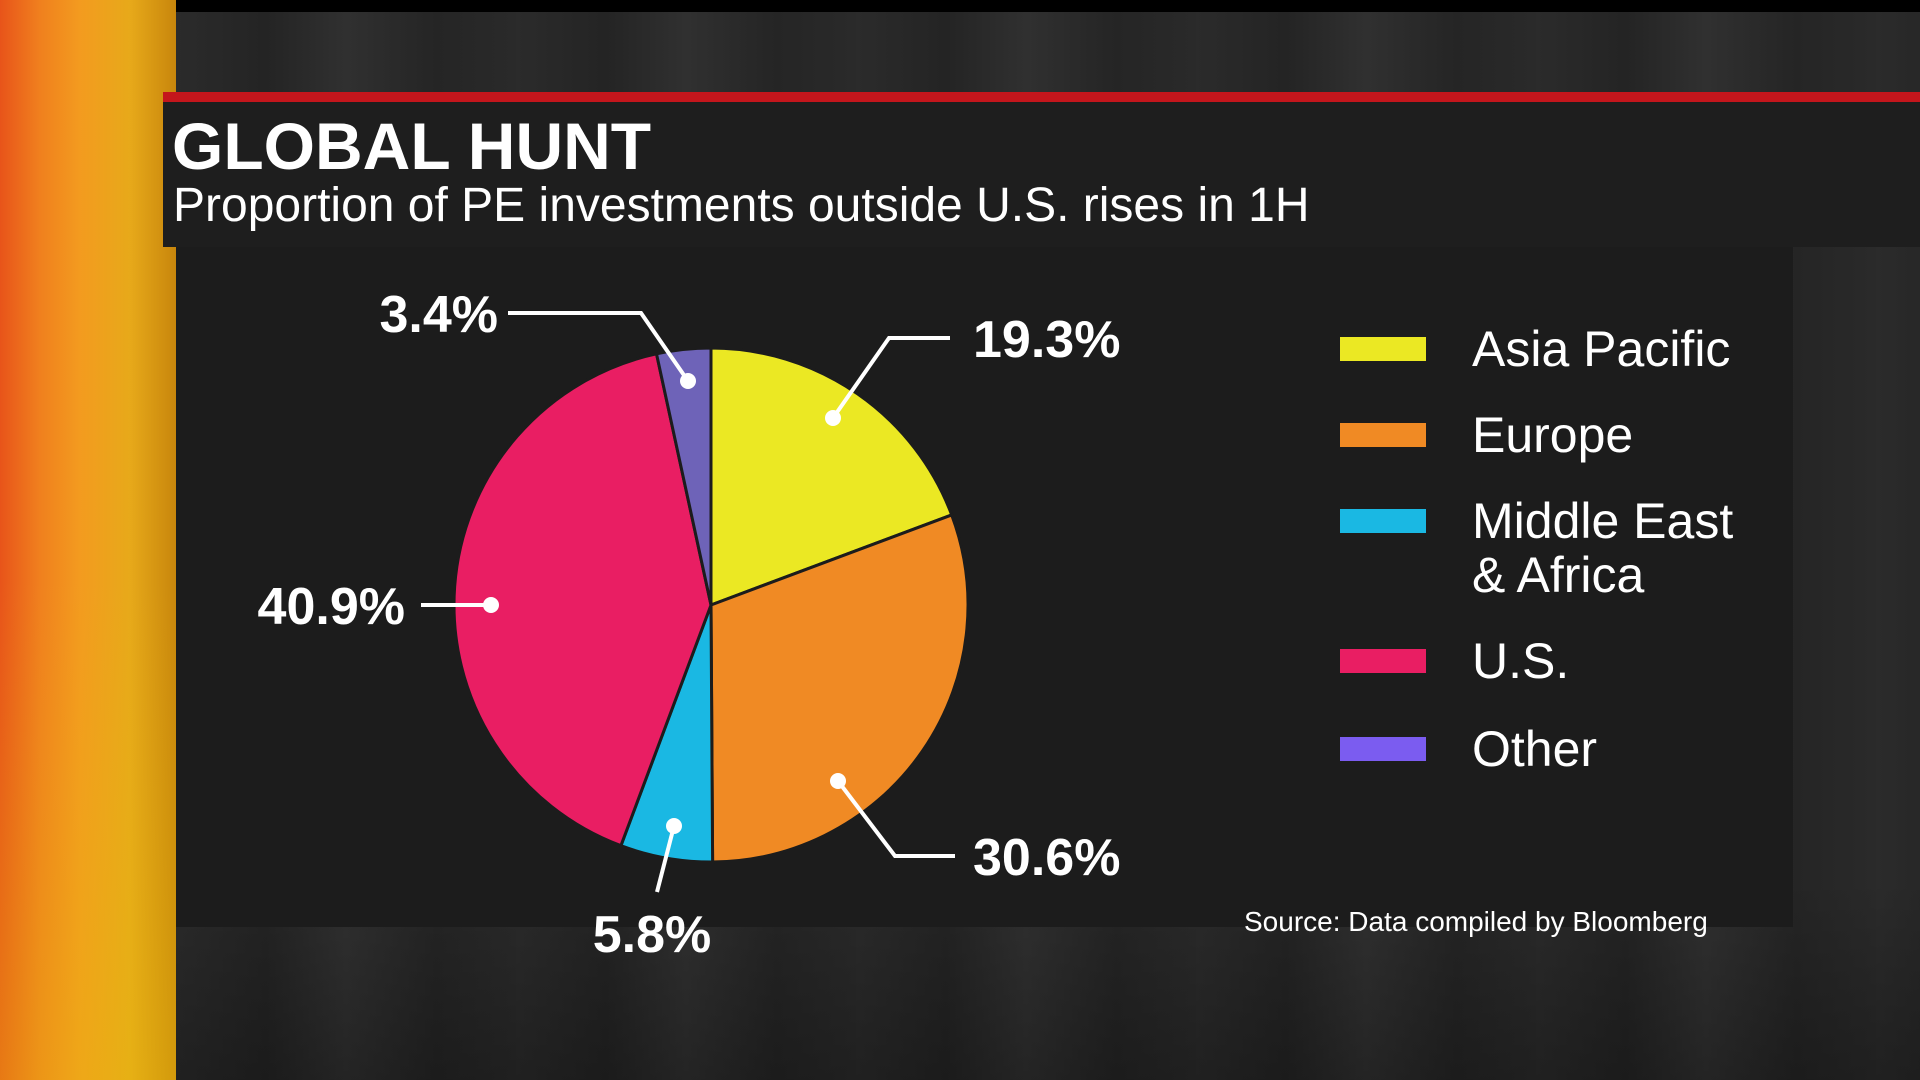 The height and width of the screenshot is (1080, 1920). What do you see at coordinates (438, 315) in the screenshot?
I see `data-label-other: 3.4%` at bounding box center [438, 315].